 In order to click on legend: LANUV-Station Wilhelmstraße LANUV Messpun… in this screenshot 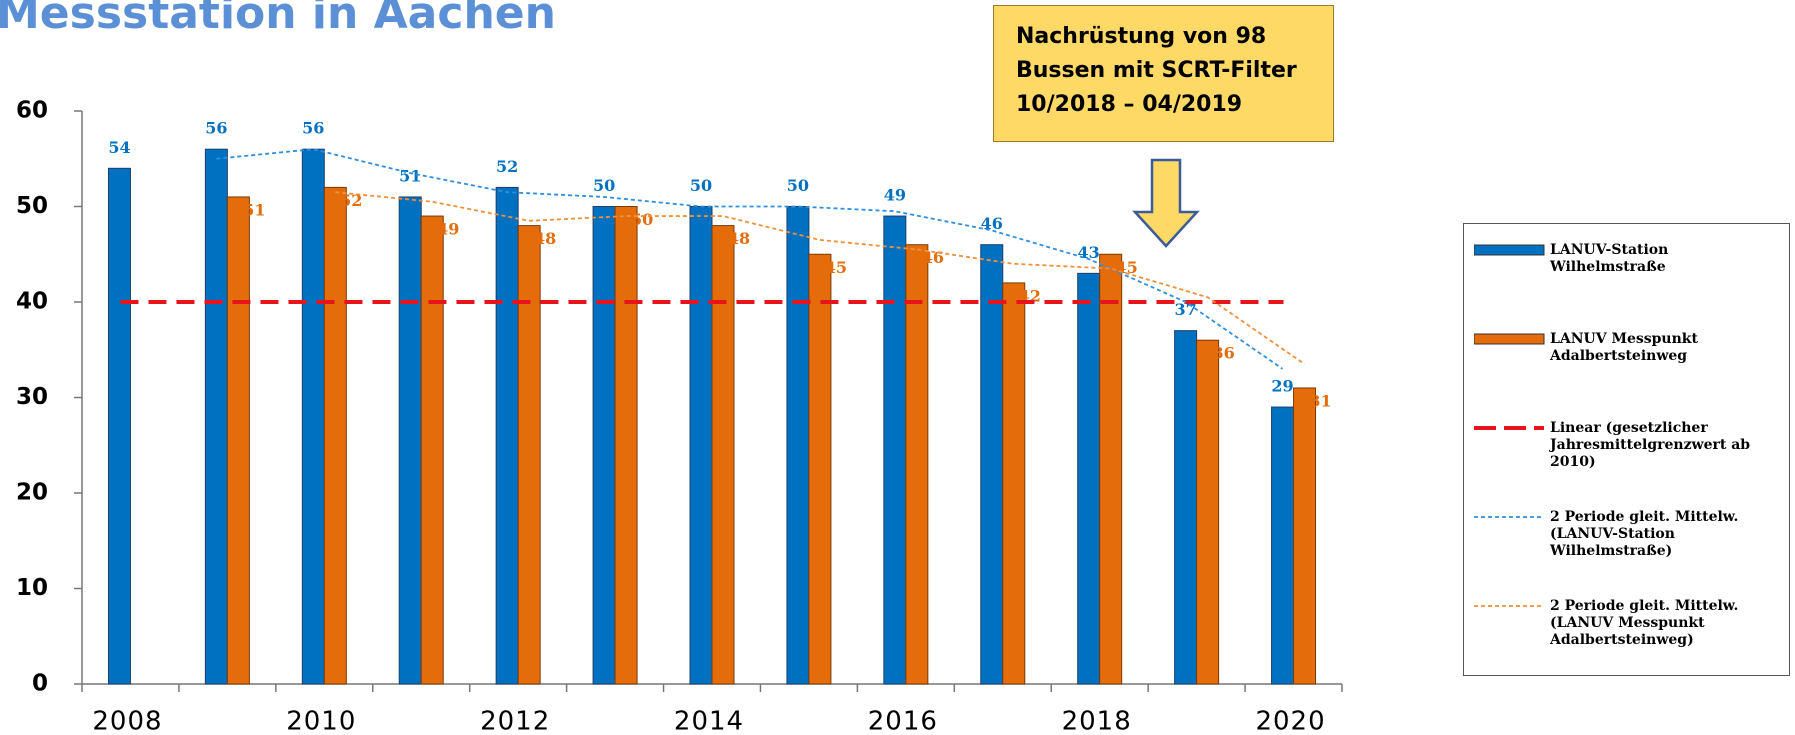, I will do `click(1626, 449)`.